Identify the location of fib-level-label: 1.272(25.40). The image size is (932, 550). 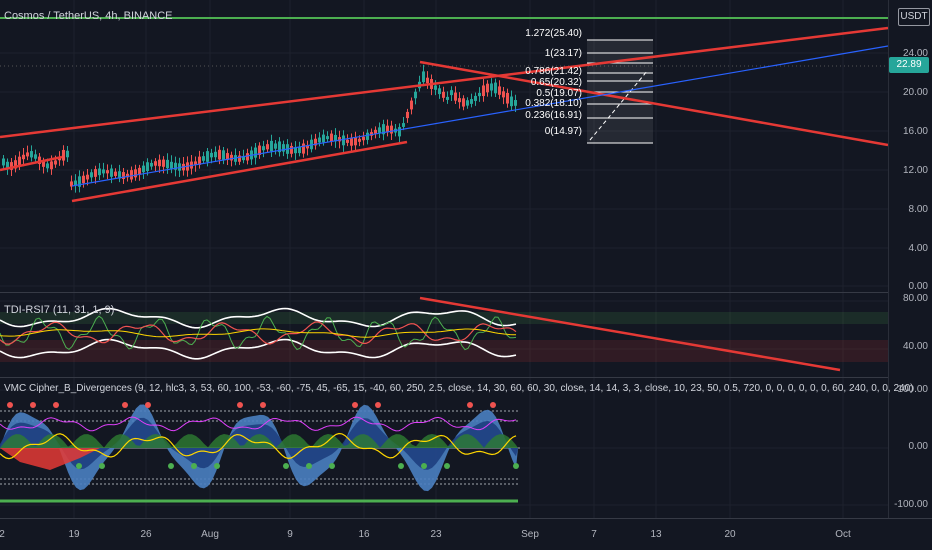
(553, 33).